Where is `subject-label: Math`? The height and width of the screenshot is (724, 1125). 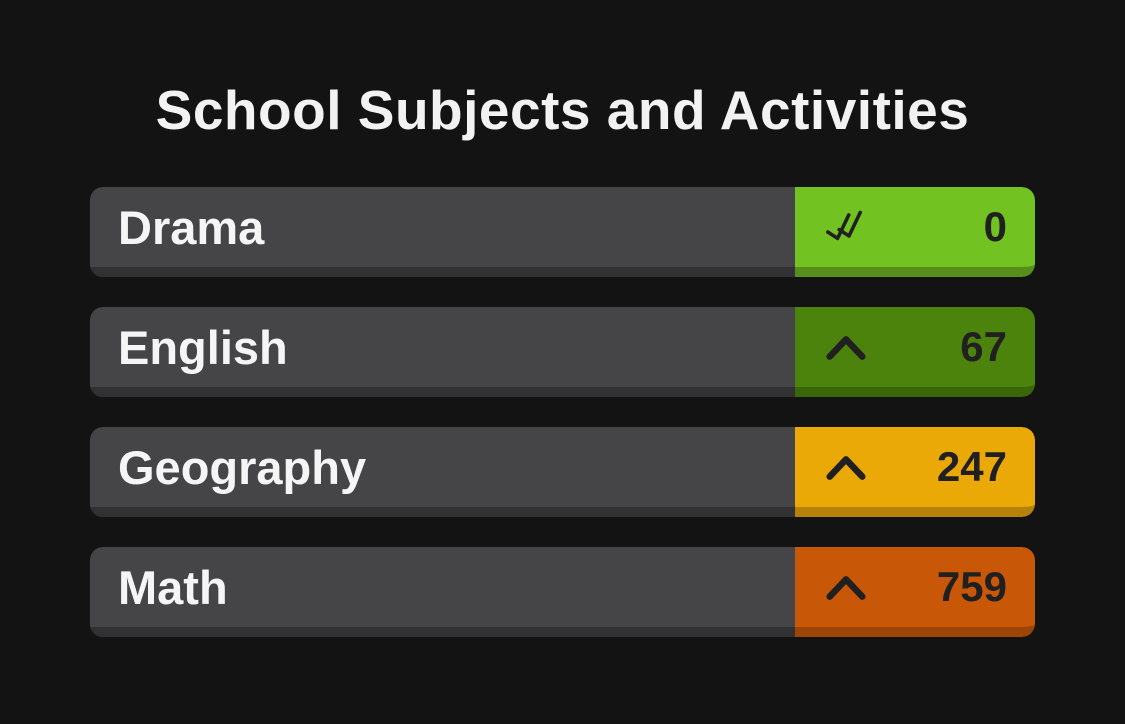 subject-label: Math is located at coordinates (173, 587).